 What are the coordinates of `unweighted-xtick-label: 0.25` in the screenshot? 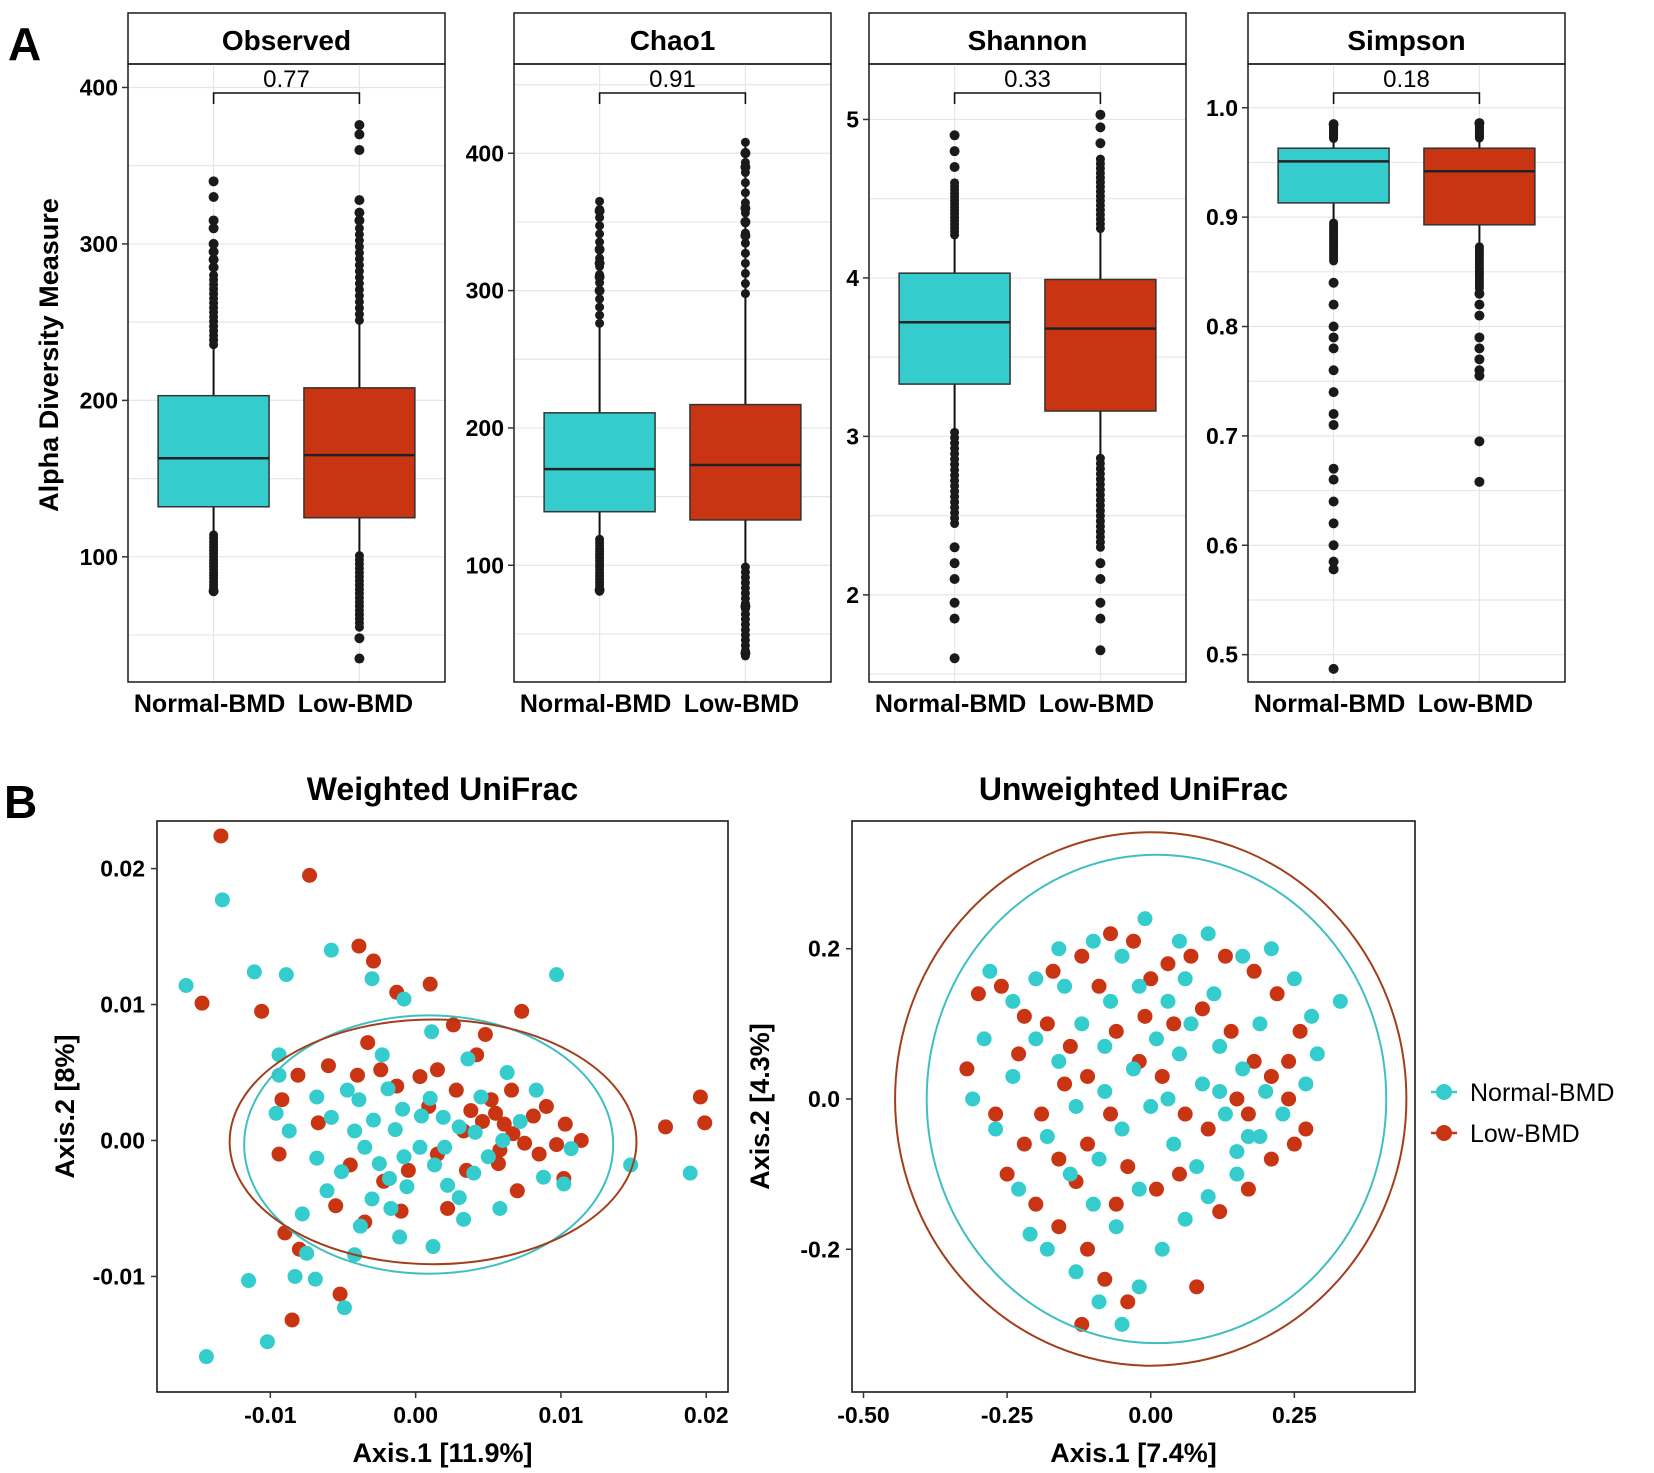 It's located at (1294, 1415).